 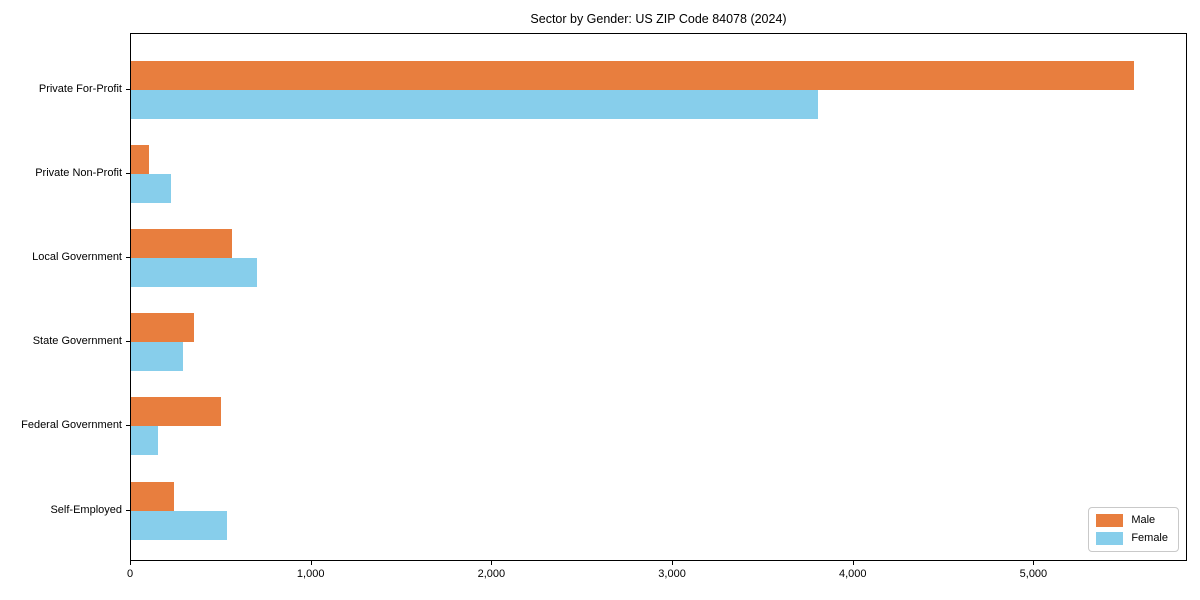 What do you see at coordinates (176, 412) in the screenshot?
I see `bar-male-federal-government` at bounding box center [176, 412].